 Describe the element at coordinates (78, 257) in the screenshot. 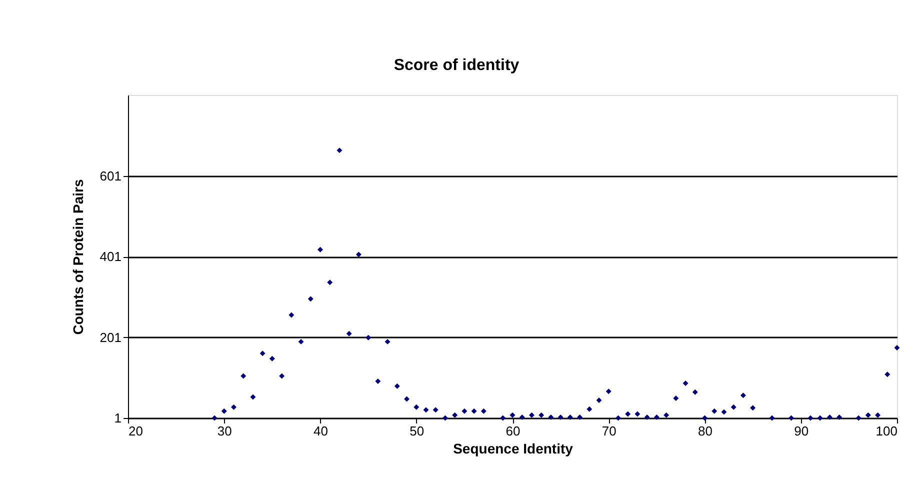

I see `y-axis-title: Counts of Protein Pairs` at that location.